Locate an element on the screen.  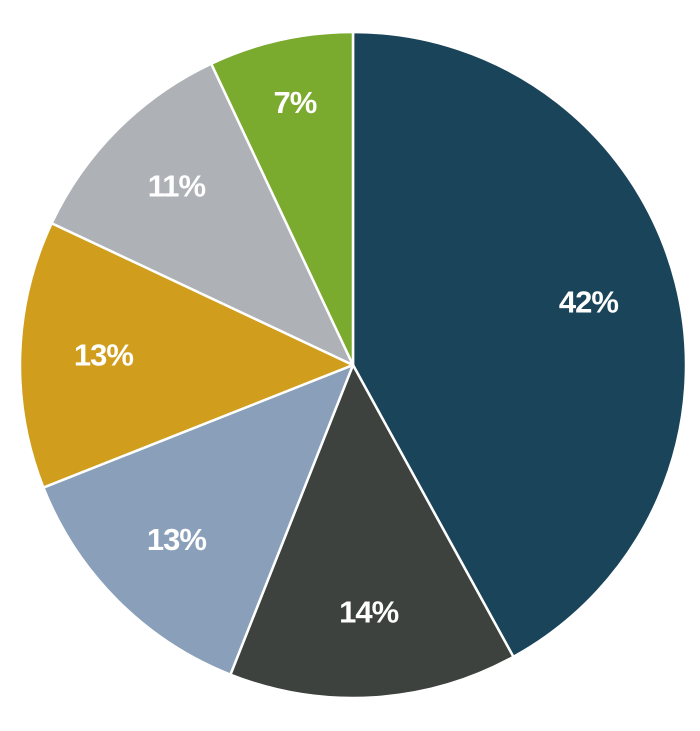
data-label: 11% is located at coordinates (177, 186).